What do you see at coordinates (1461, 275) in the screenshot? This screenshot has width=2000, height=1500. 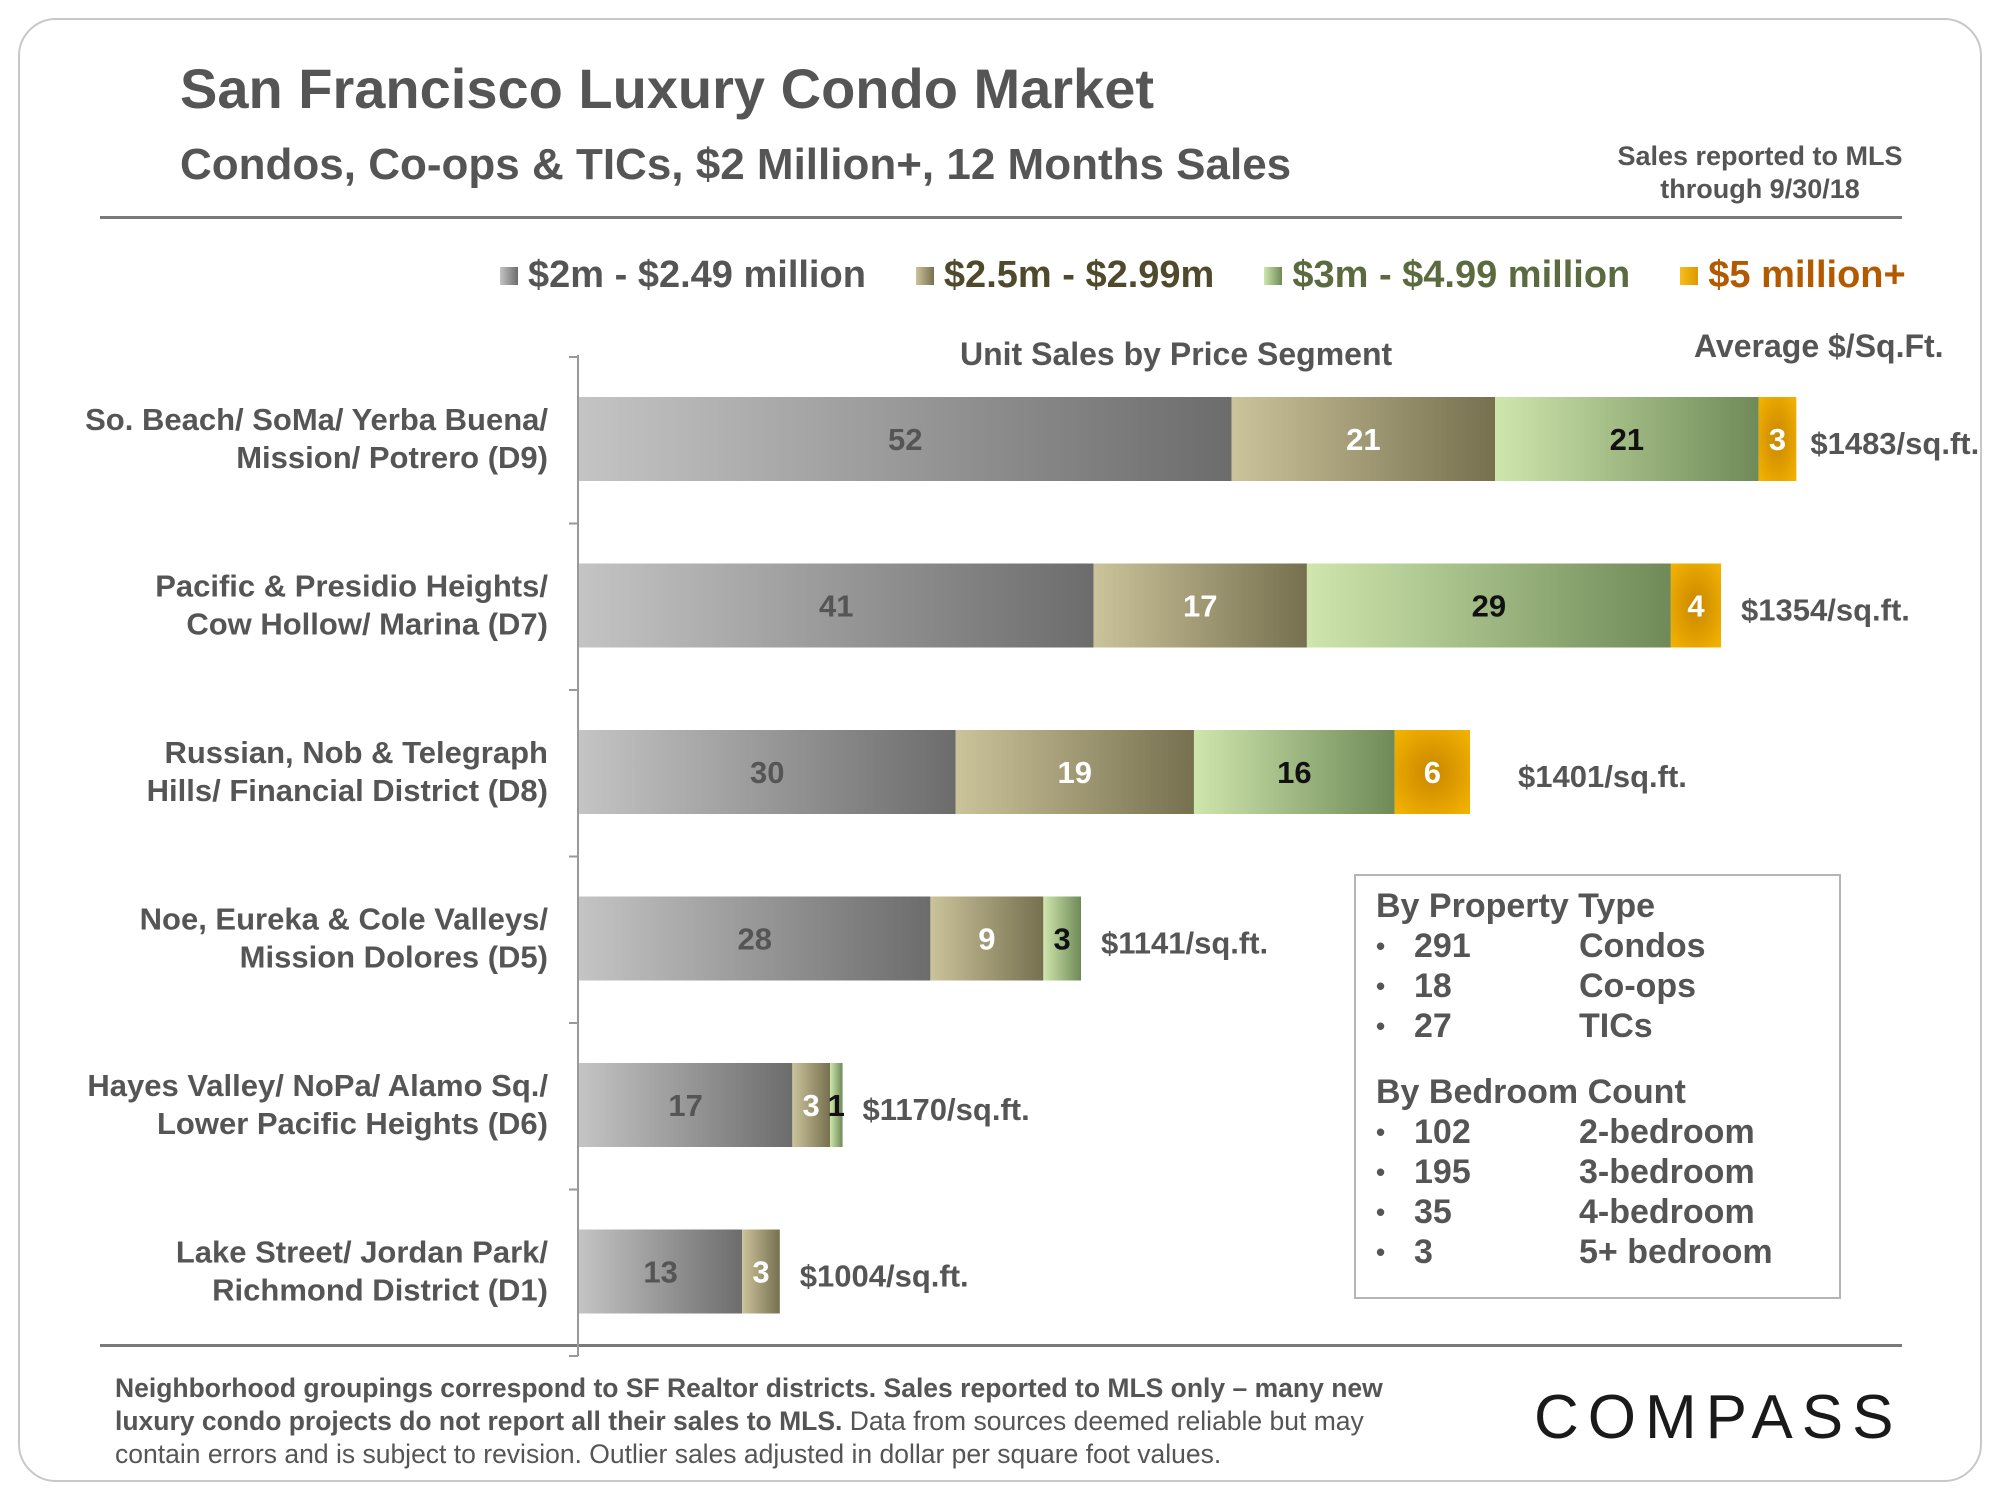 I see `legend-label-3: $3m - $4.99 million` at bounding box center [1461, 275].